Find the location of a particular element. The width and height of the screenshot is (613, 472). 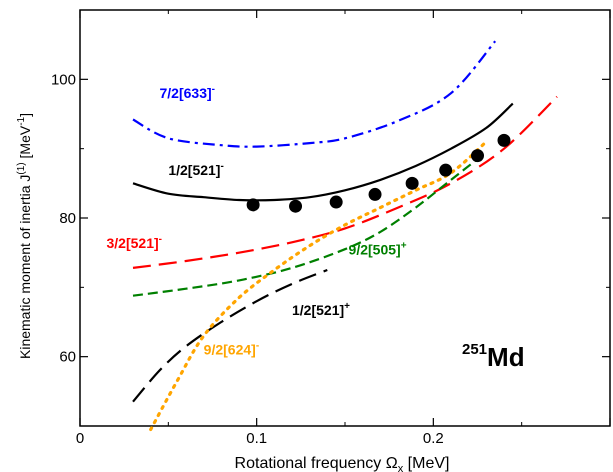

x-axis-label-sub: x is located at coordinates (401, 467).